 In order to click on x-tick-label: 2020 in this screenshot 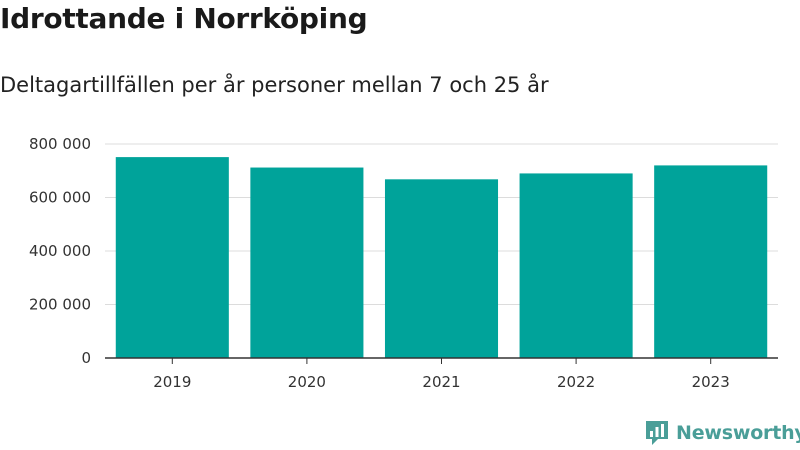, I will do `click(307, 382)`.